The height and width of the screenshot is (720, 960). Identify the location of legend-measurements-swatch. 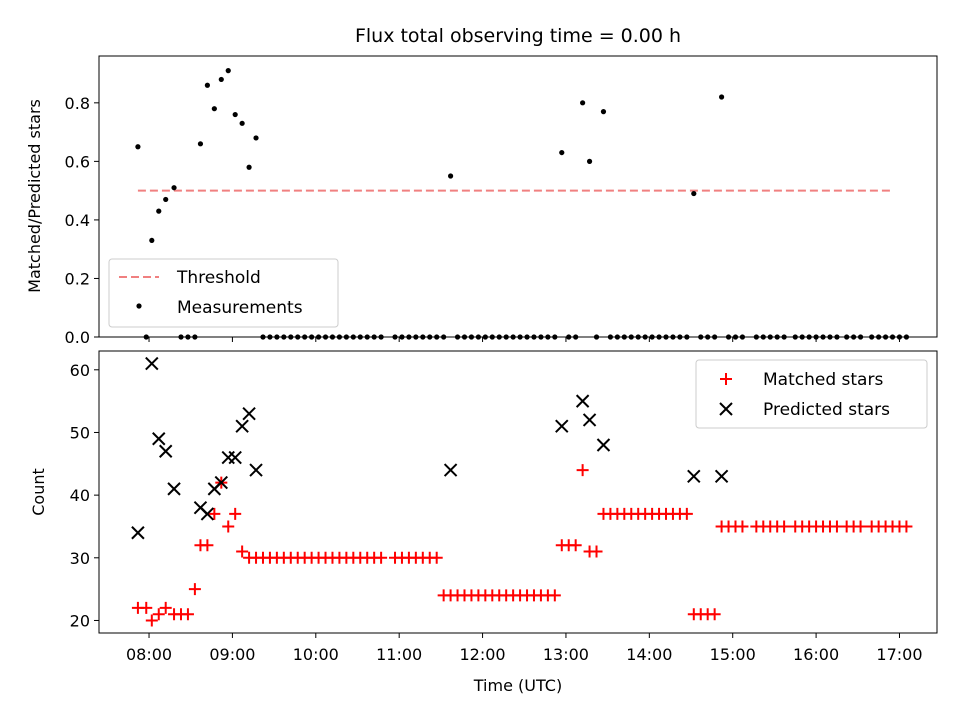
(139, 306).